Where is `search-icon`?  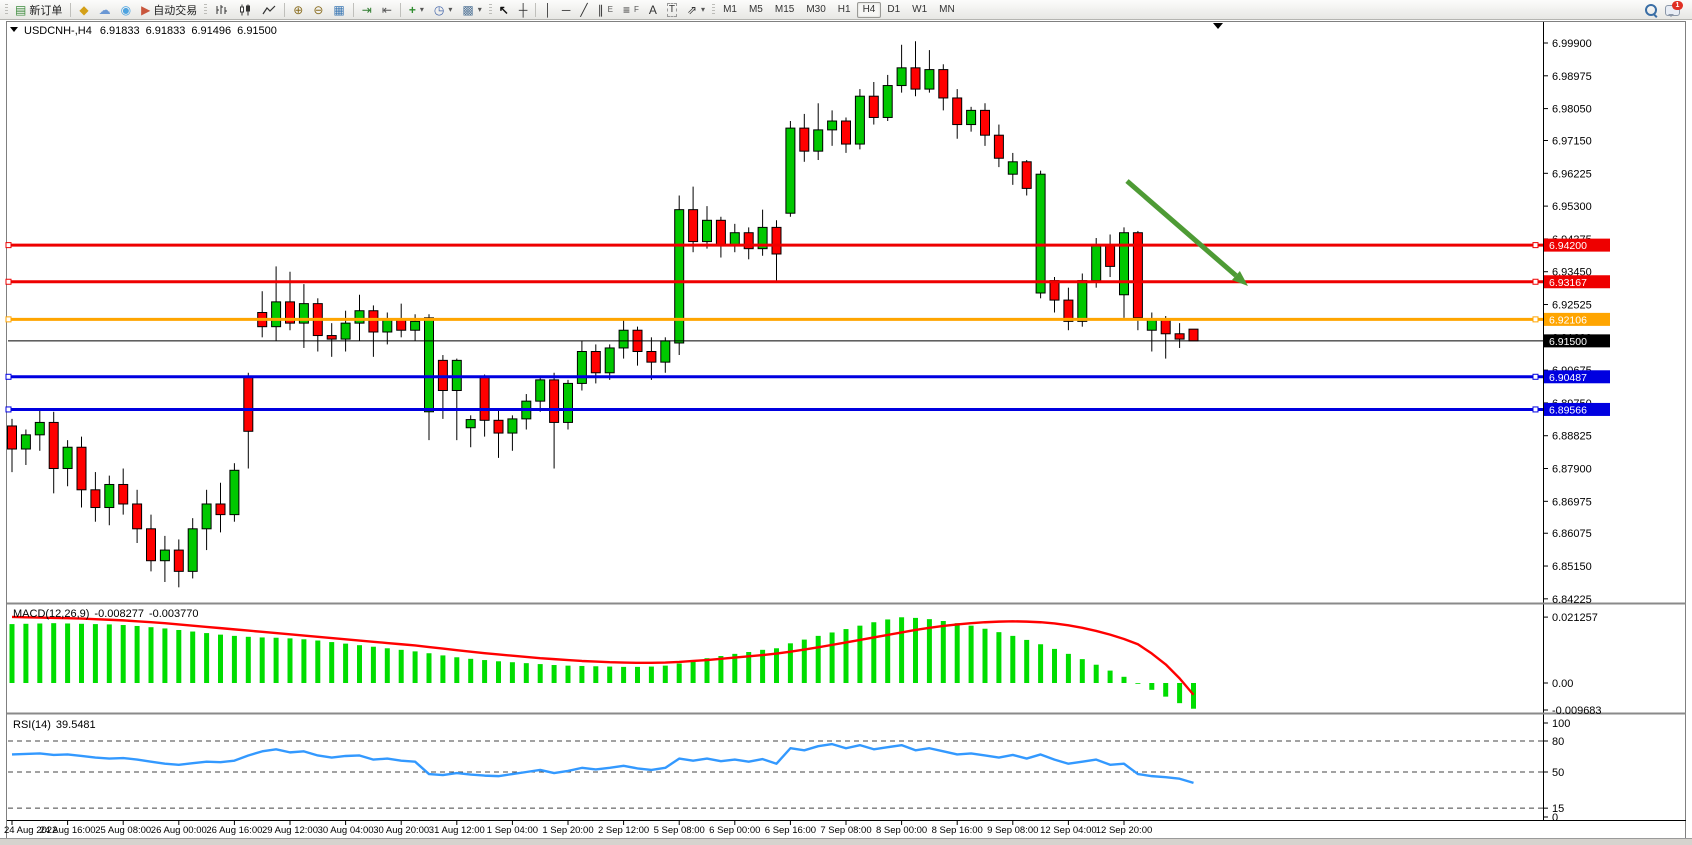 search-icon is located at coordinates (1651, 10).